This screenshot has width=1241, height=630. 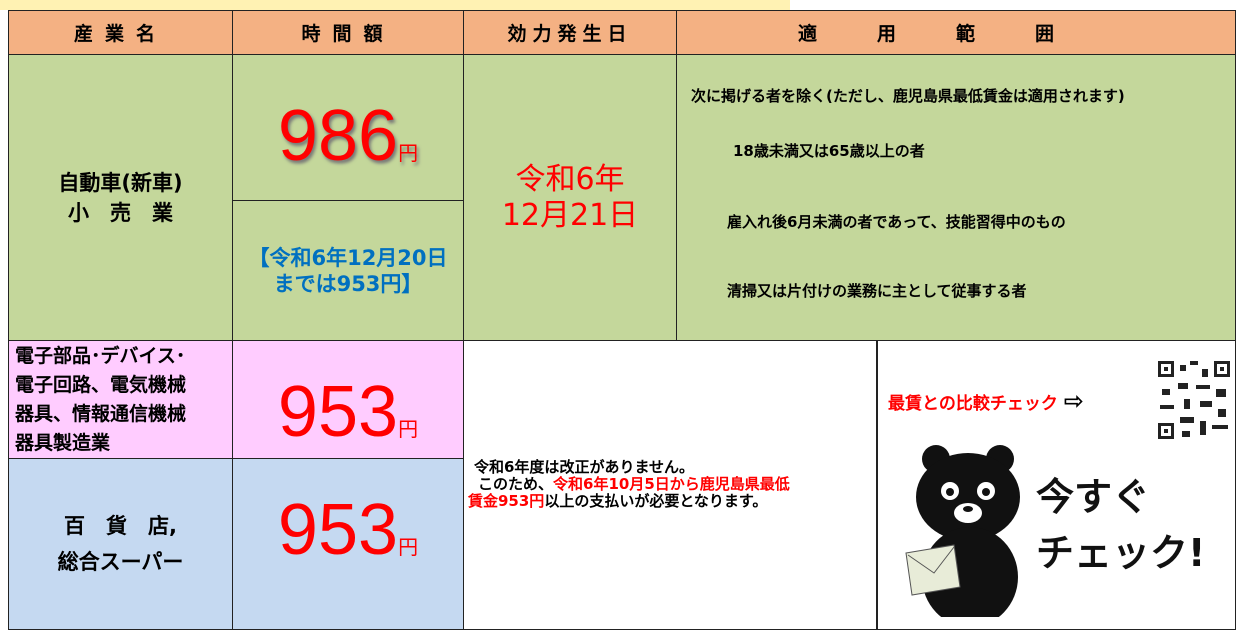 I want to click on header-cell: 時間額, so click(x=348, y=32).